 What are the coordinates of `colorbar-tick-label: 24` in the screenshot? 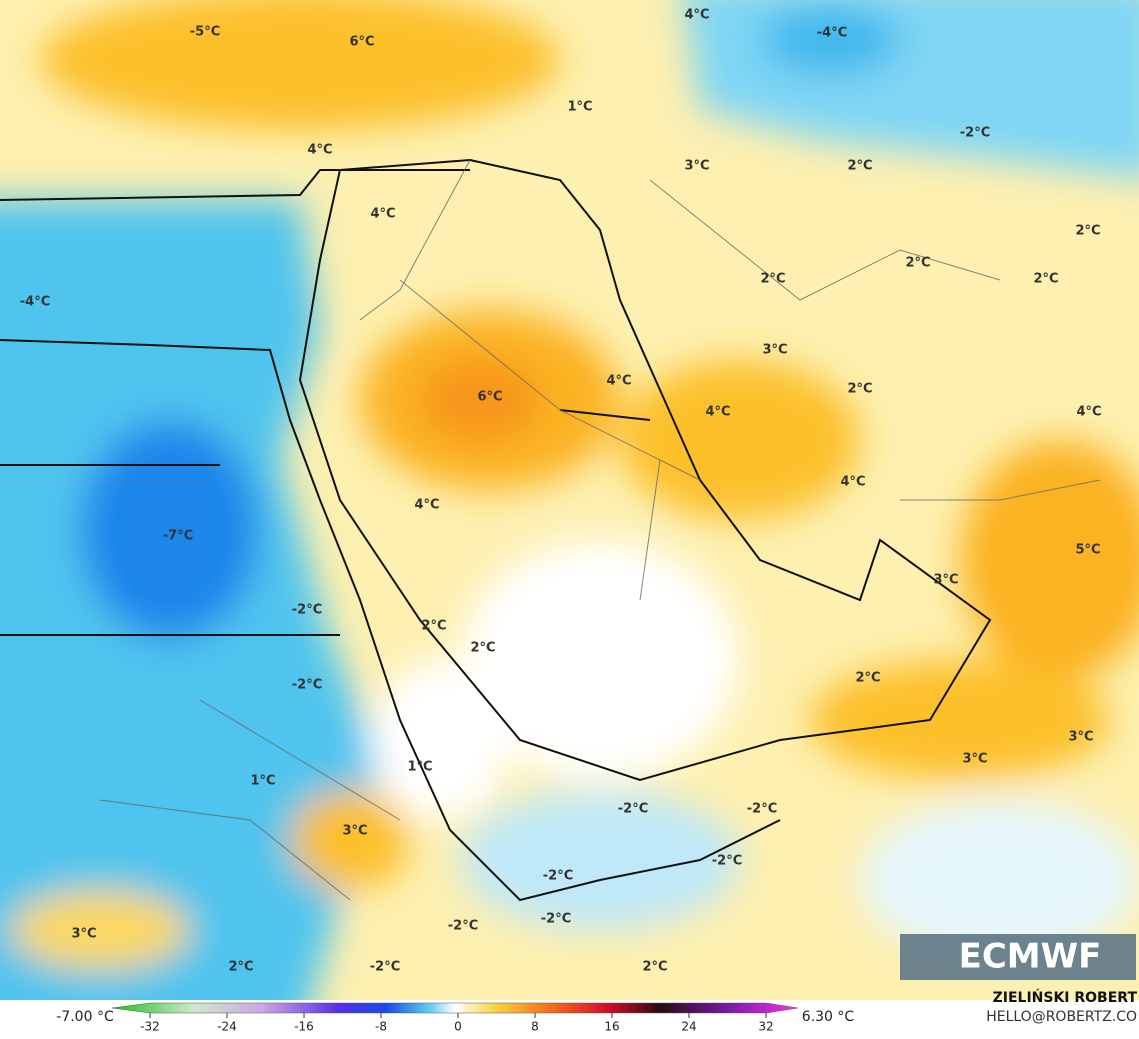 It's located at (688, 1027).